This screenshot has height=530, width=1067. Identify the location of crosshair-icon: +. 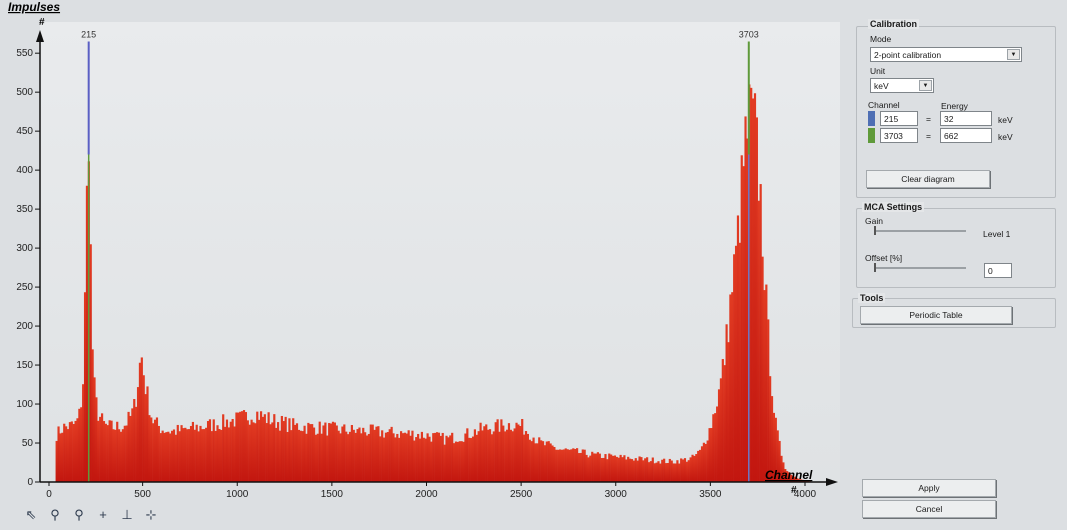
(103, 514).